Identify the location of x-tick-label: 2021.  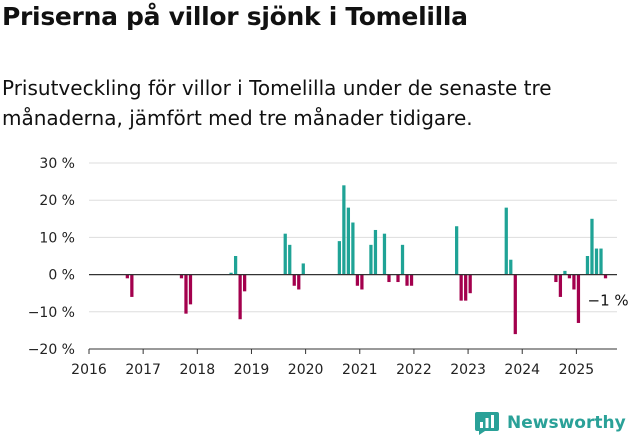
(360, 370).